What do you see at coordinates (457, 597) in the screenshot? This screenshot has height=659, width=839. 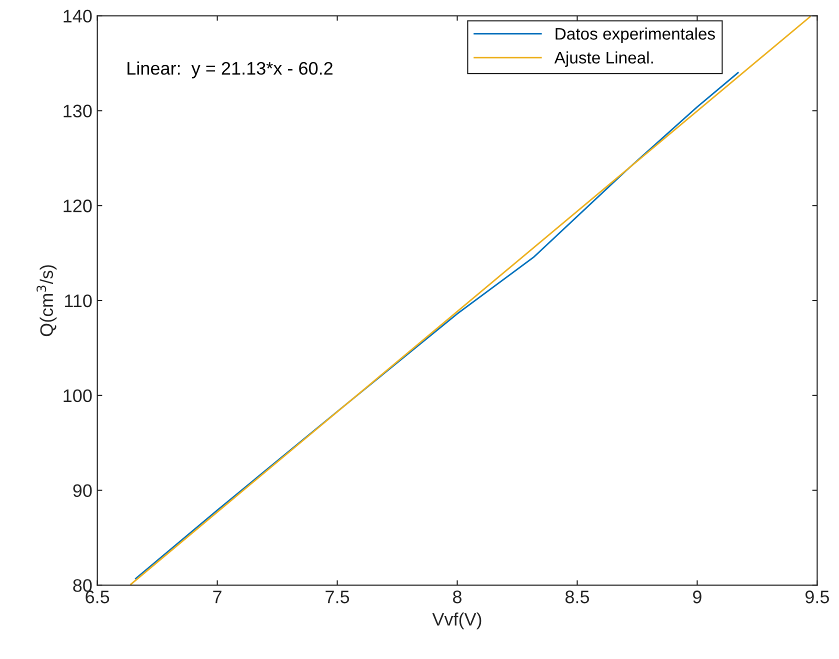 I see `x-tick-label: 8` at bounding box center [457, 597].